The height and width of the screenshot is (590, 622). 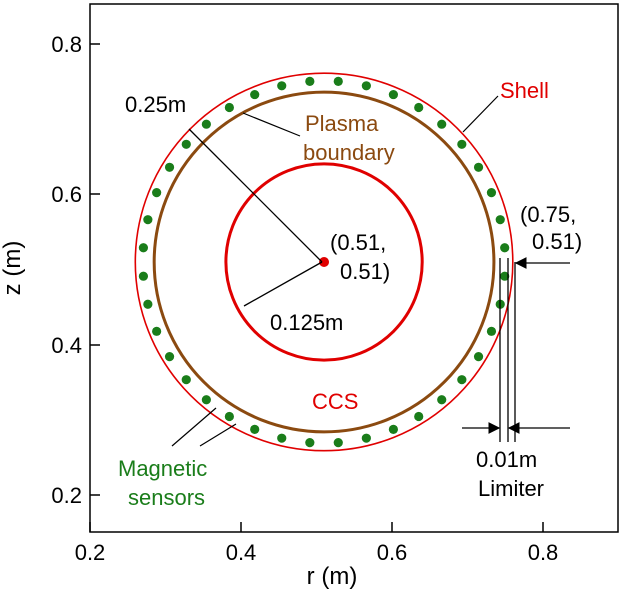 I want to click on y-axis-title: z (m), so click(x=13, y=268).